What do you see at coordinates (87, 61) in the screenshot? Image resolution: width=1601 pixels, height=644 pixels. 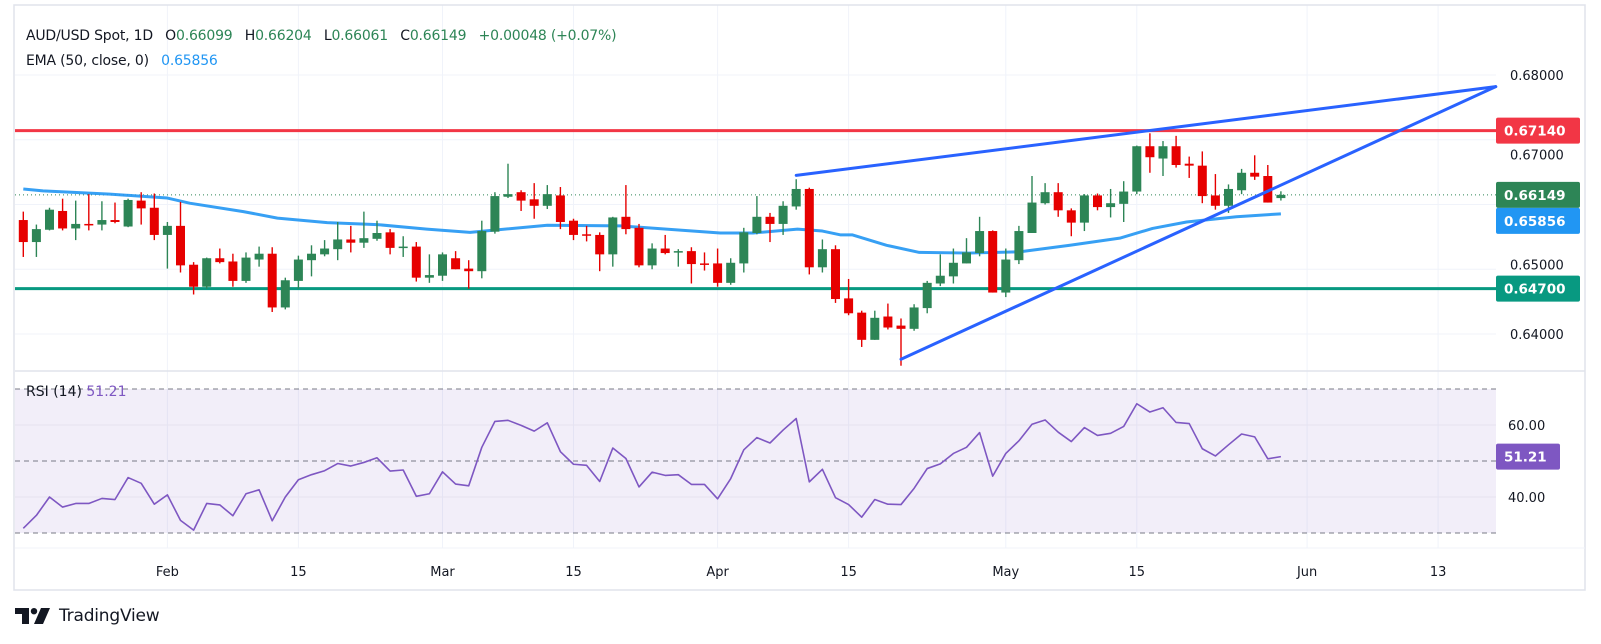 I see `ema-label: EMA (50, close, 0)` at bounding box center [87, 61].